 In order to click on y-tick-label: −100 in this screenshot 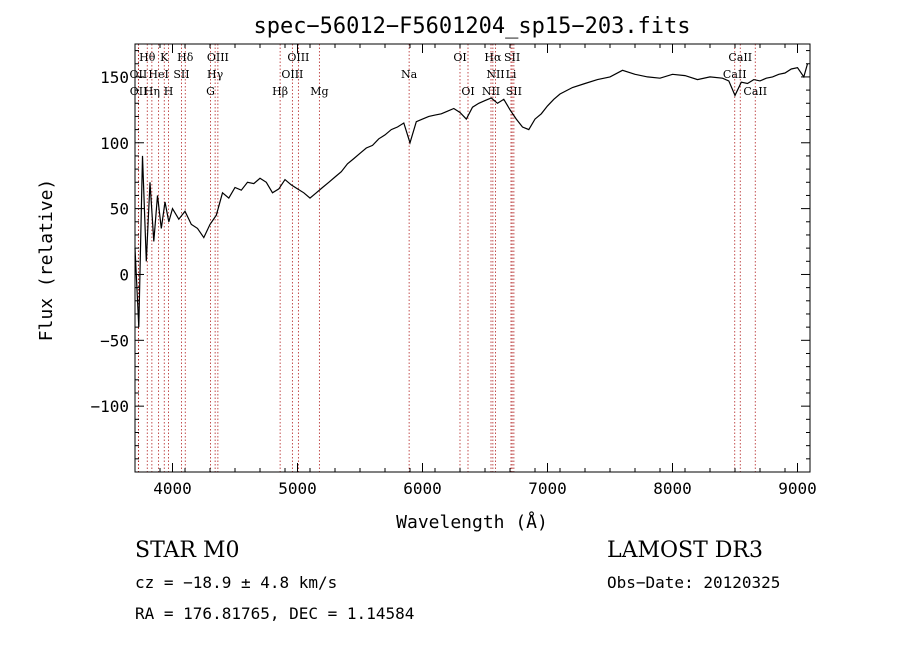, I will do `click(109, 406)`.